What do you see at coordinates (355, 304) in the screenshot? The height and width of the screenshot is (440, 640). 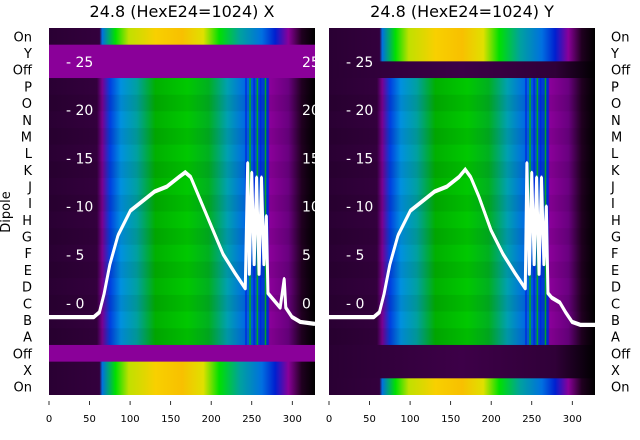 I see `inner-ytick-label: - 0` at bounding box center [355, 304].